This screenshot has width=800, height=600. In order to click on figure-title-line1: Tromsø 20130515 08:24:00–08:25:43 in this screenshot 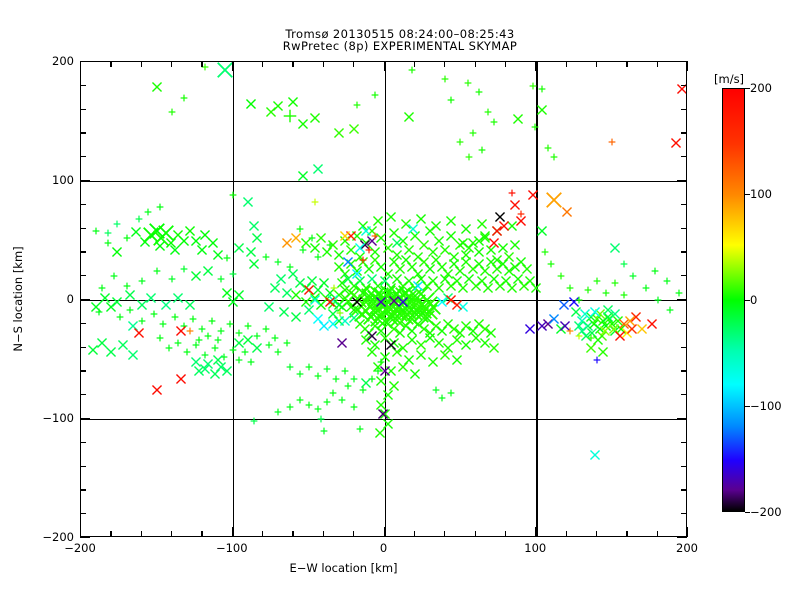, I will do `click(400, 34)`.